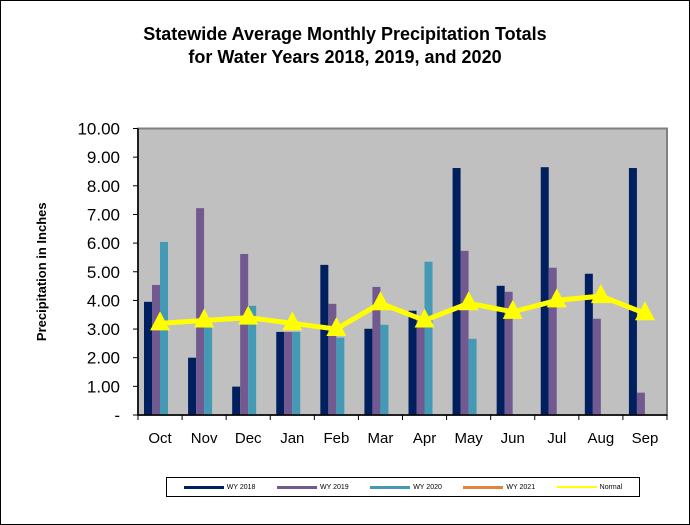  Describe the element at coordinates (384, 369) in the screenshot. I see `bar-wy-2020-mar` at that location.